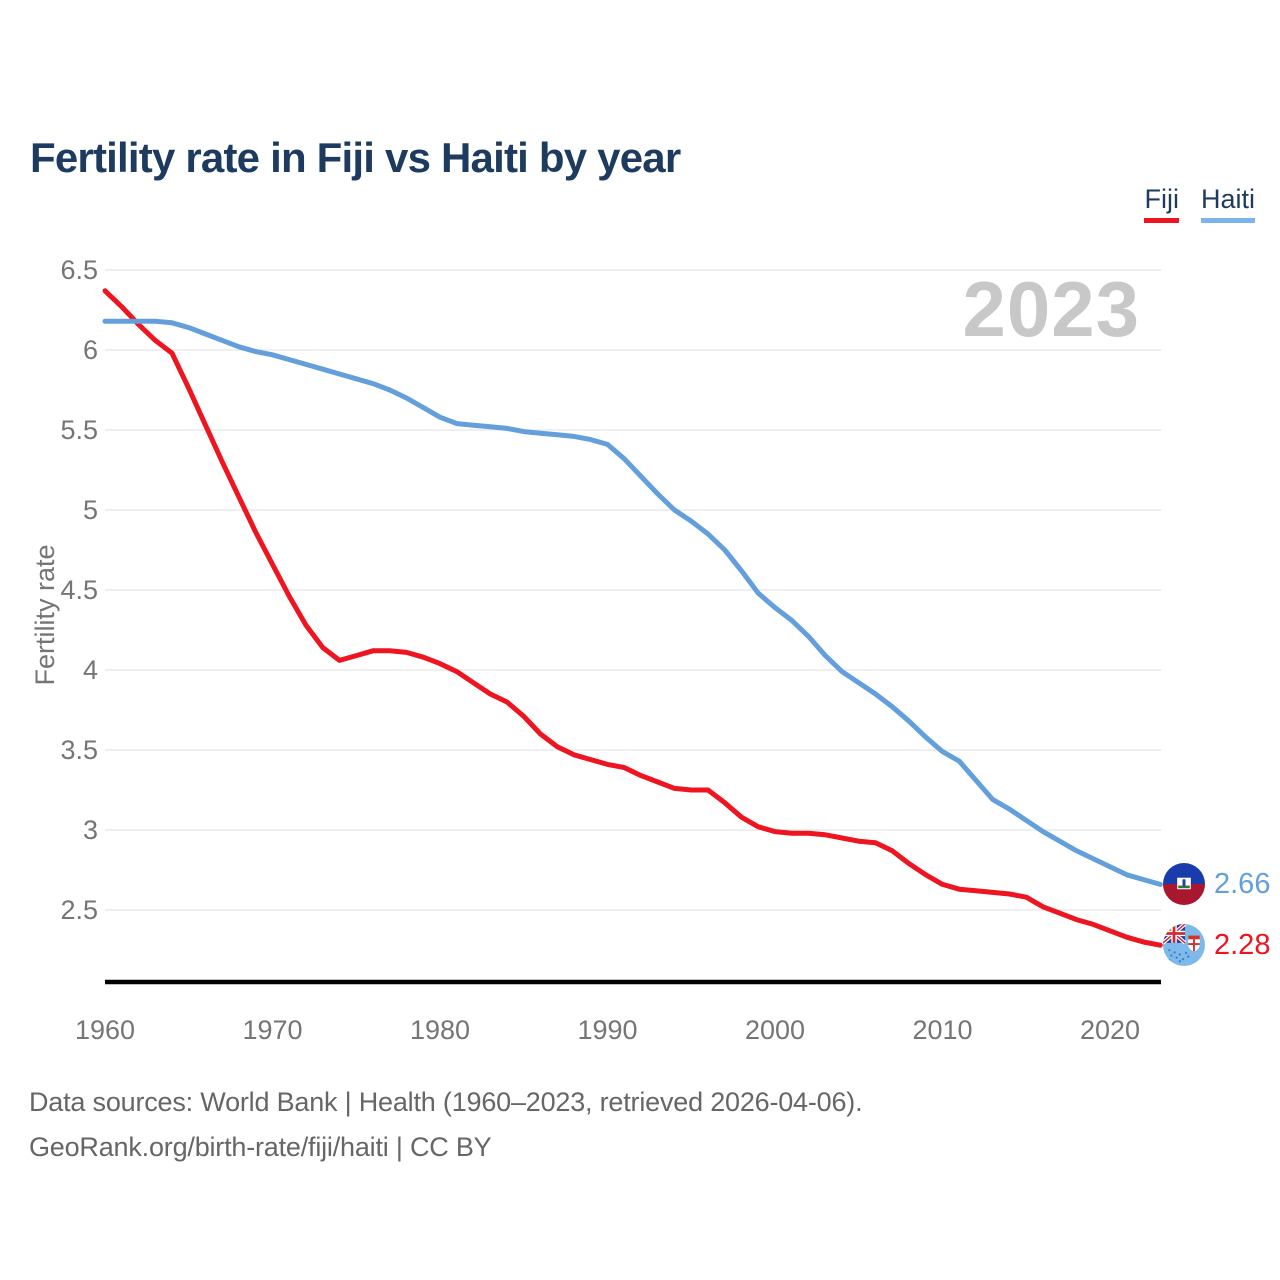 This screenshot has height=1280, width=1280. Describe the element at coordinates (90, 830) in the screenshot. I see `y-tick-label: 3` at that location.